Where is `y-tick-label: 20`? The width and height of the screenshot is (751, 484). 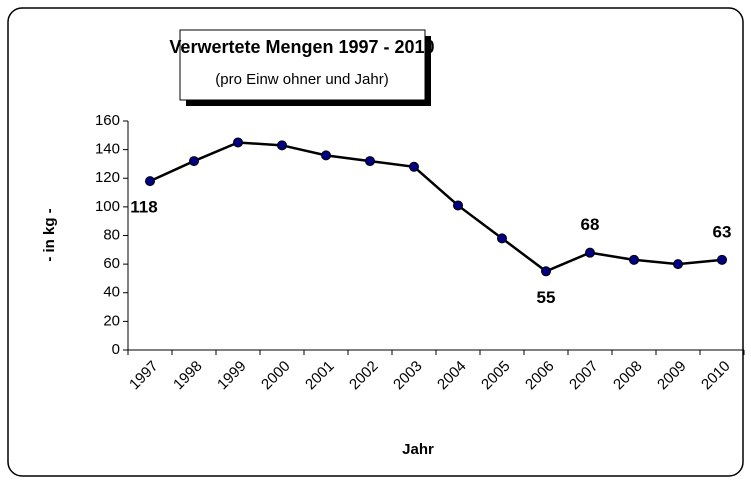 y-tick-label: 20 is located at coordinates (111, 320).